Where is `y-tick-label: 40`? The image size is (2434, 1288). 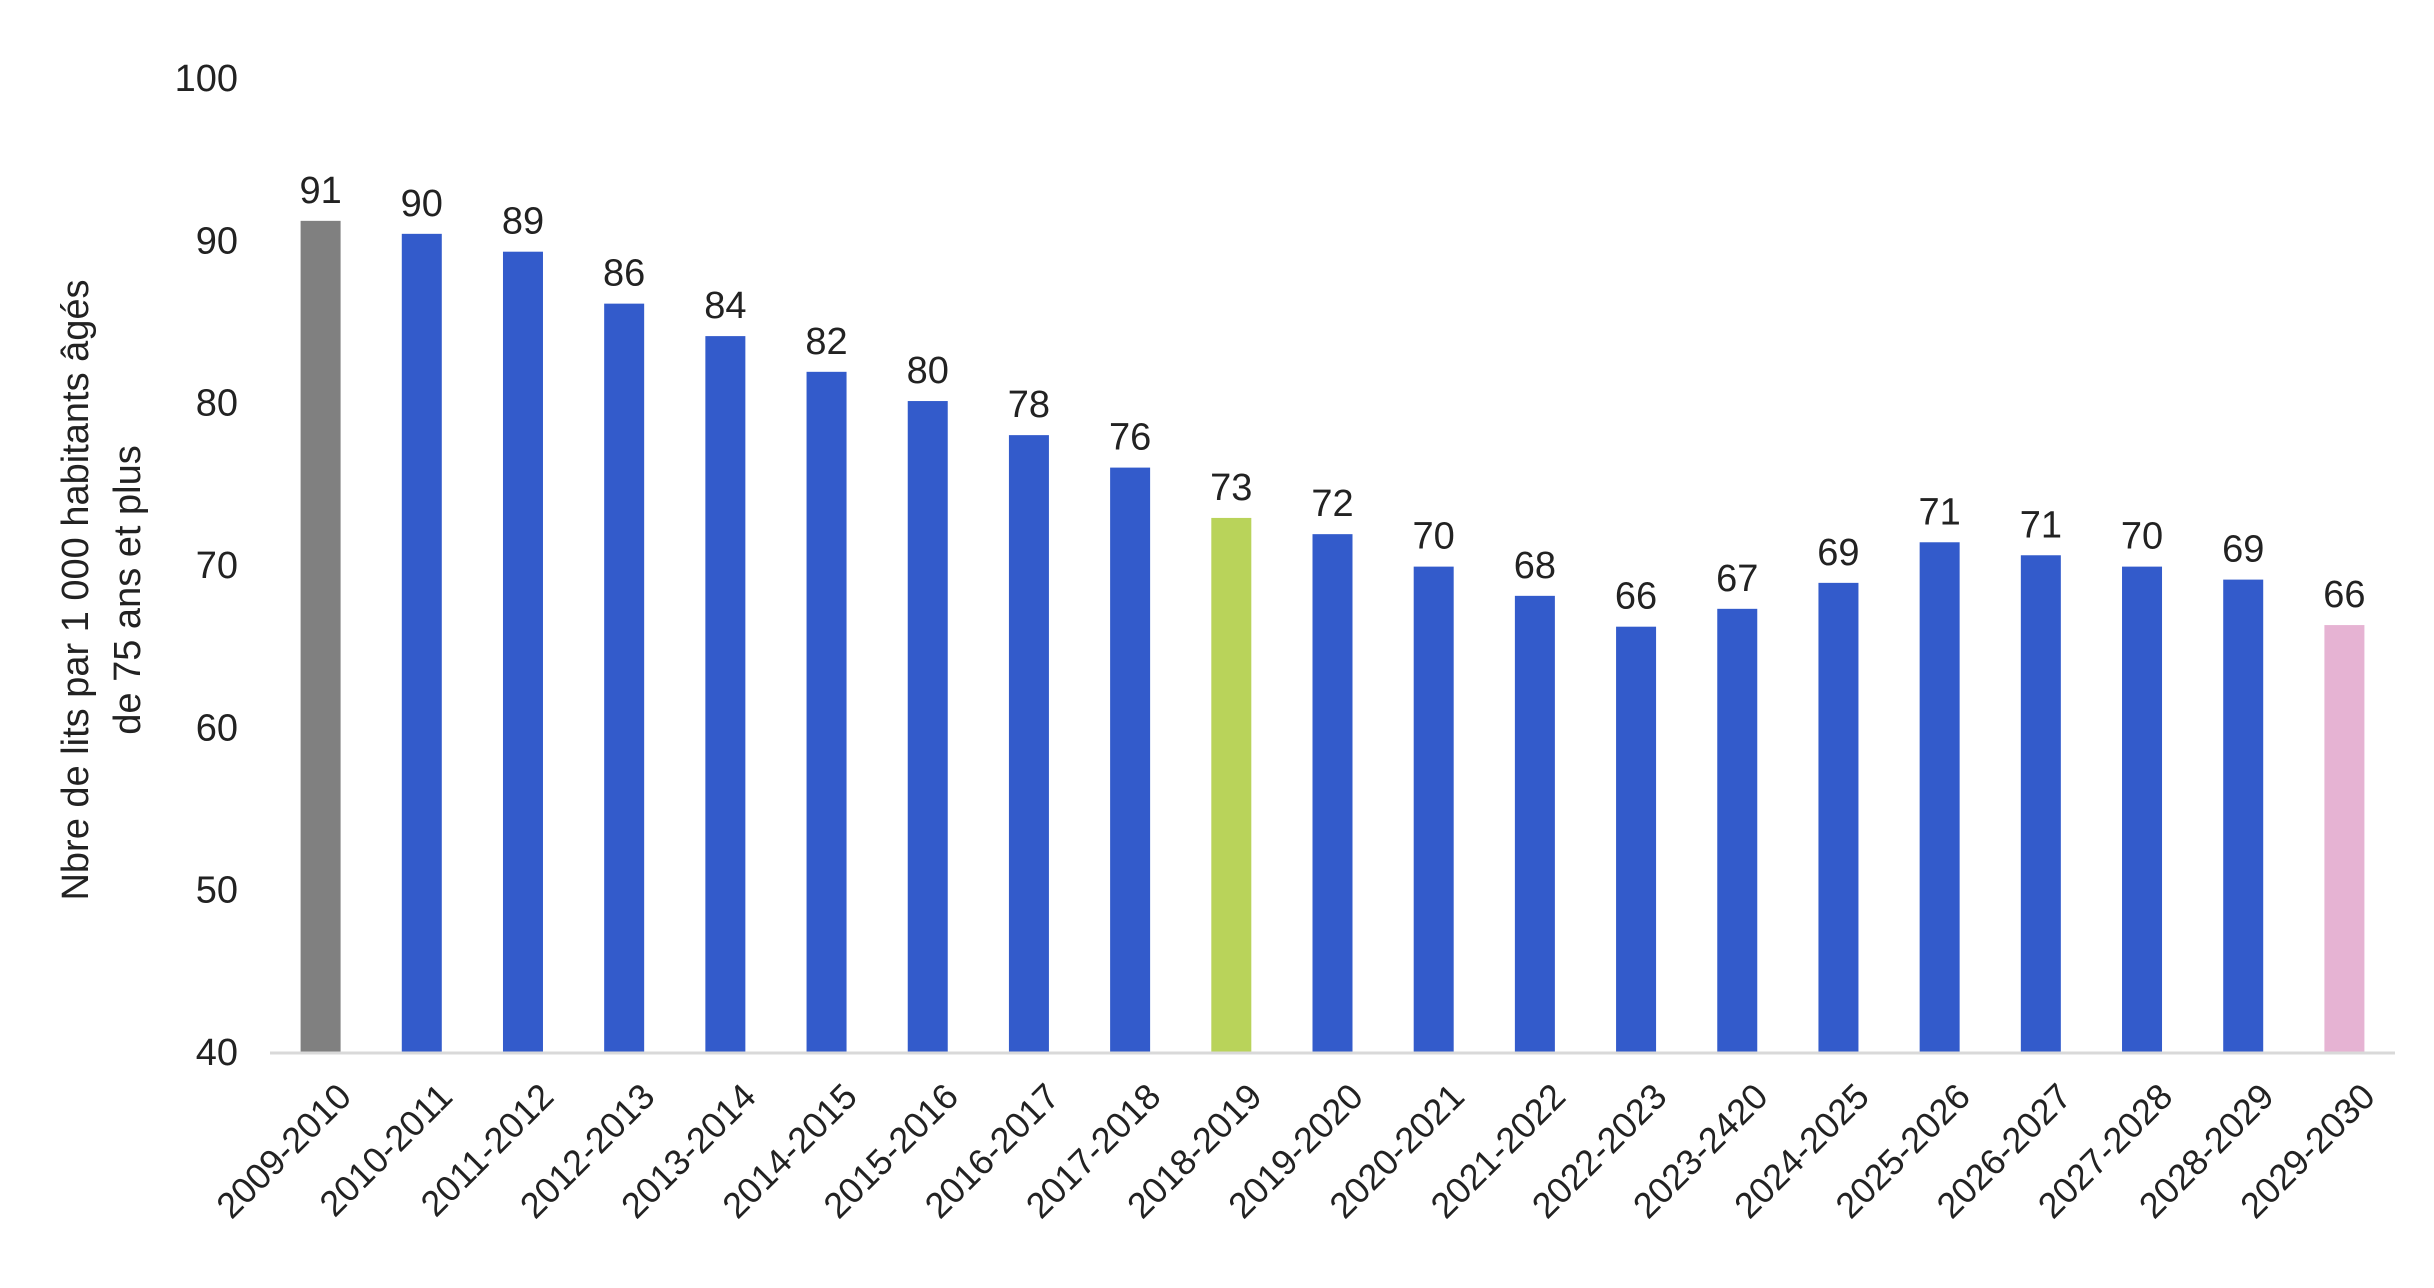
y-tick-label: 40 is located at coordinates (217, 1053).